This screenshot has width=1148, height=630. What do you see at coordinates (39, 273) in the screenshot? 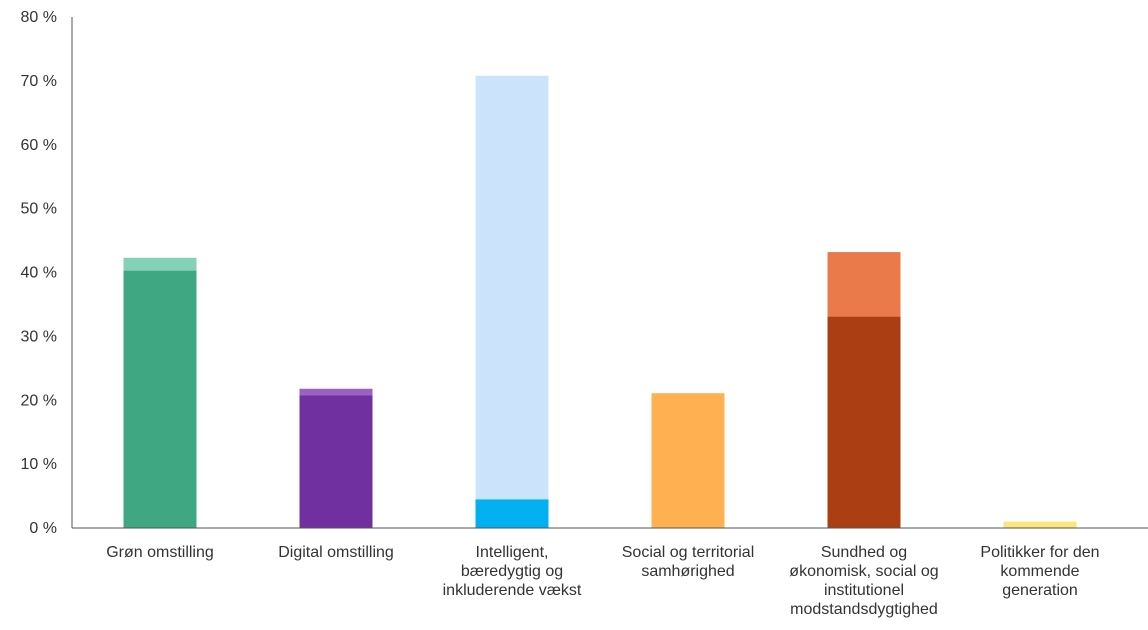
I see `y-tick-label: 40 %` at bounding box center [39, 273].